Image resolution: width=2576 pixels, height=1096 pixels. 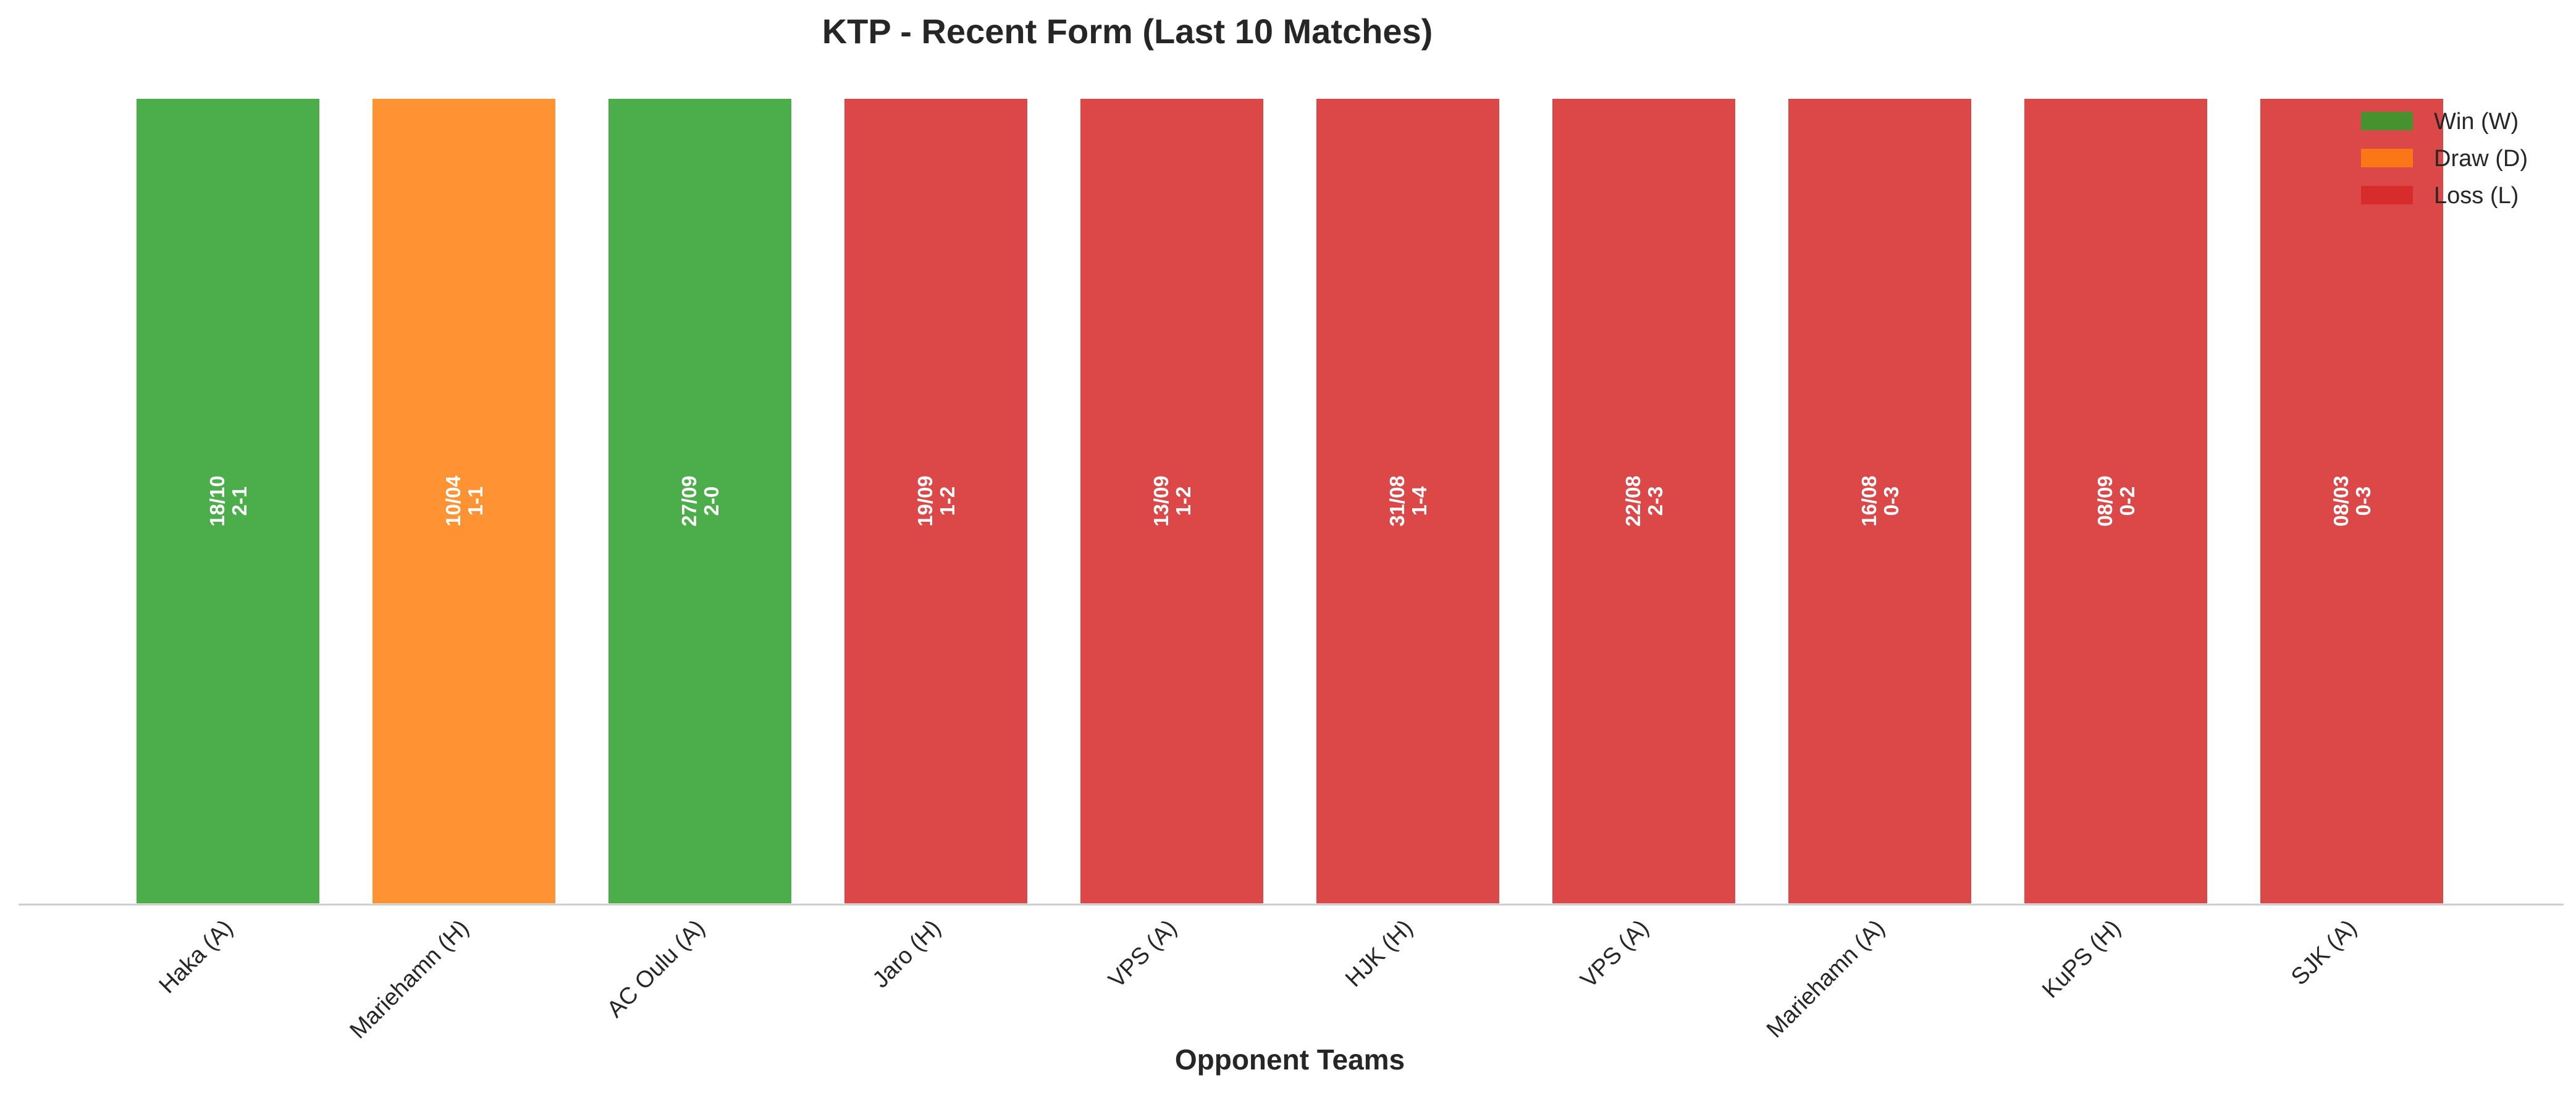 I want to click on bar-group: 10/041-1, so click(x=464, y=501).